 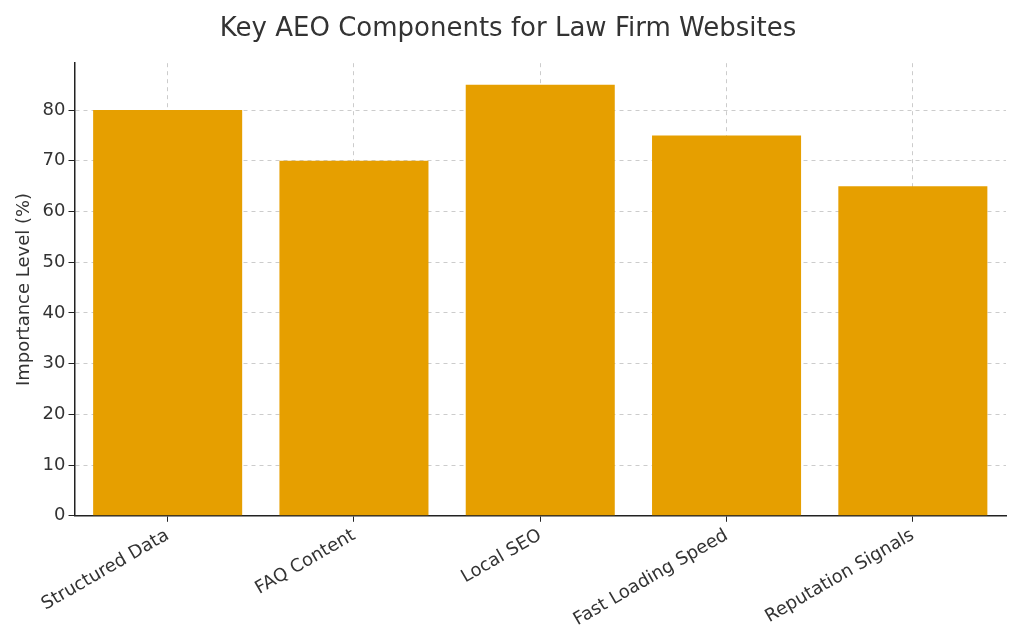 I want to click on chart-title: Key AEO Components for Law Firm Websites, so click(x=508, y=27).